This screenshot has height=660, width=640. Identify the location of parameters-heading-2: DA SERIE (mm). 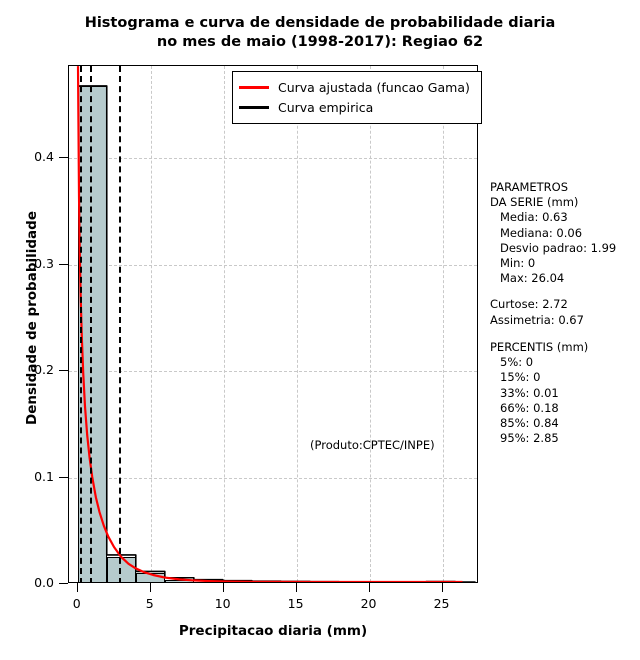
(534, 202).